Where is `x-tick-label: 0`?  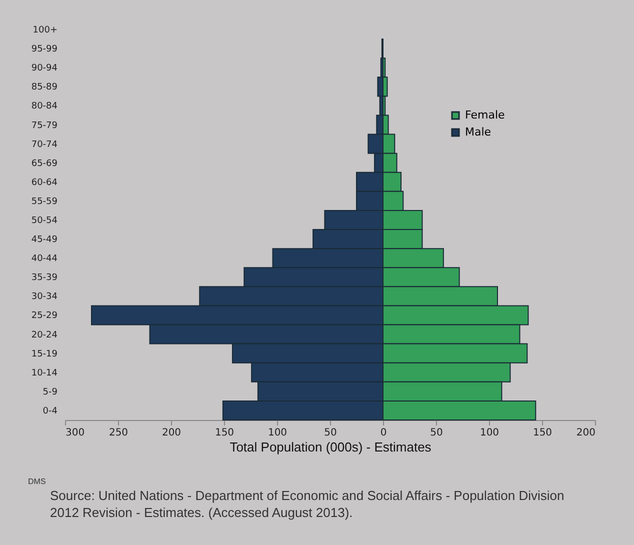 x-tick-label: 0 is located at coordinates (383, 433).